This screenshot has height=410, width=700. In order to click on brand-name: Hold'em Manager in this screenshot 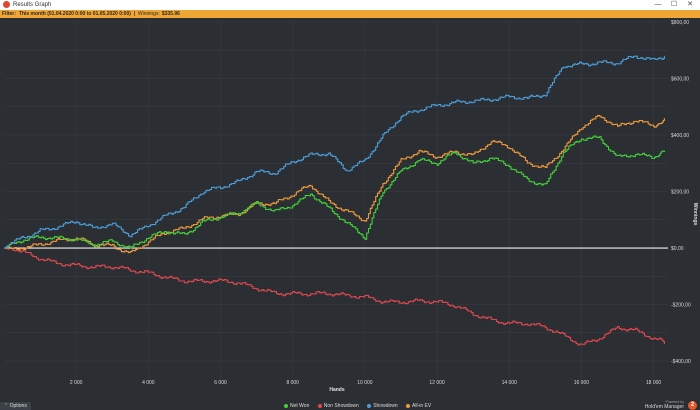, I will do `click(664, 407)`.